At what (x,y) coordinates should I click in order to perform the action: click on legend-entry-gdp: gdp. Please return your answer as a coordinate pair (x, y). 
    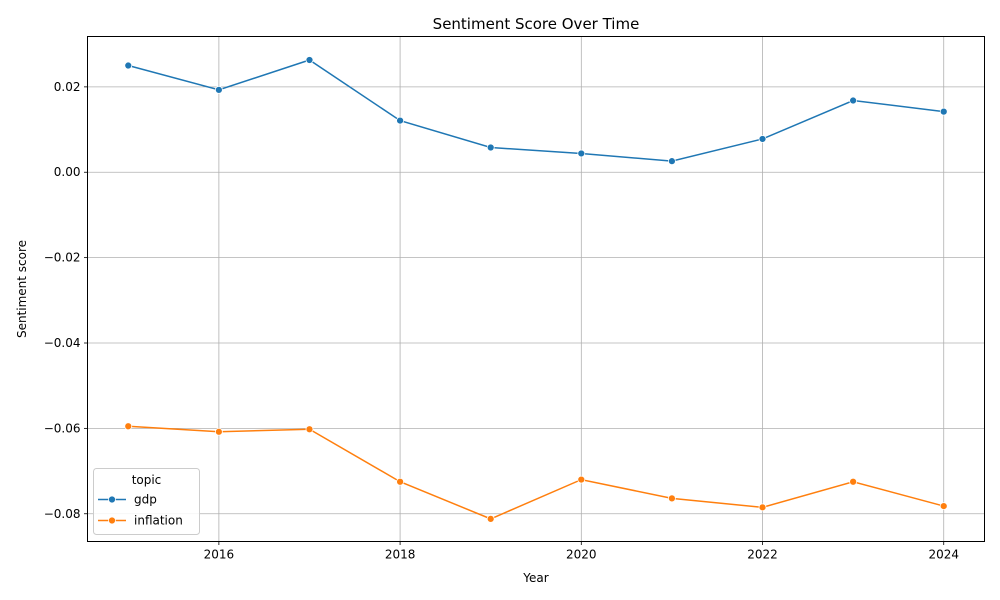
    Looking at the image, I should click on (127, 500).